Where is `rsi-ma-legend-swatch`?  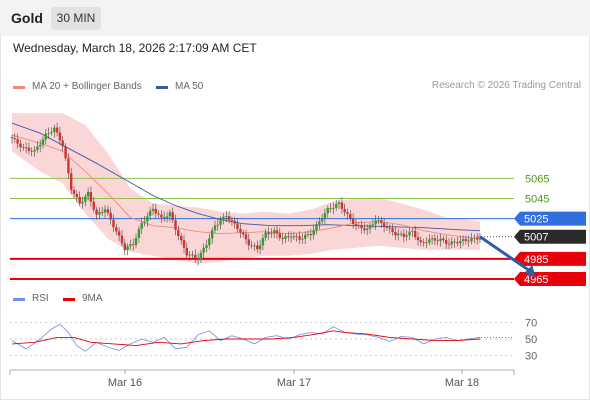 rsi-ma-legend-swatch is located at coordinates (69, 299).